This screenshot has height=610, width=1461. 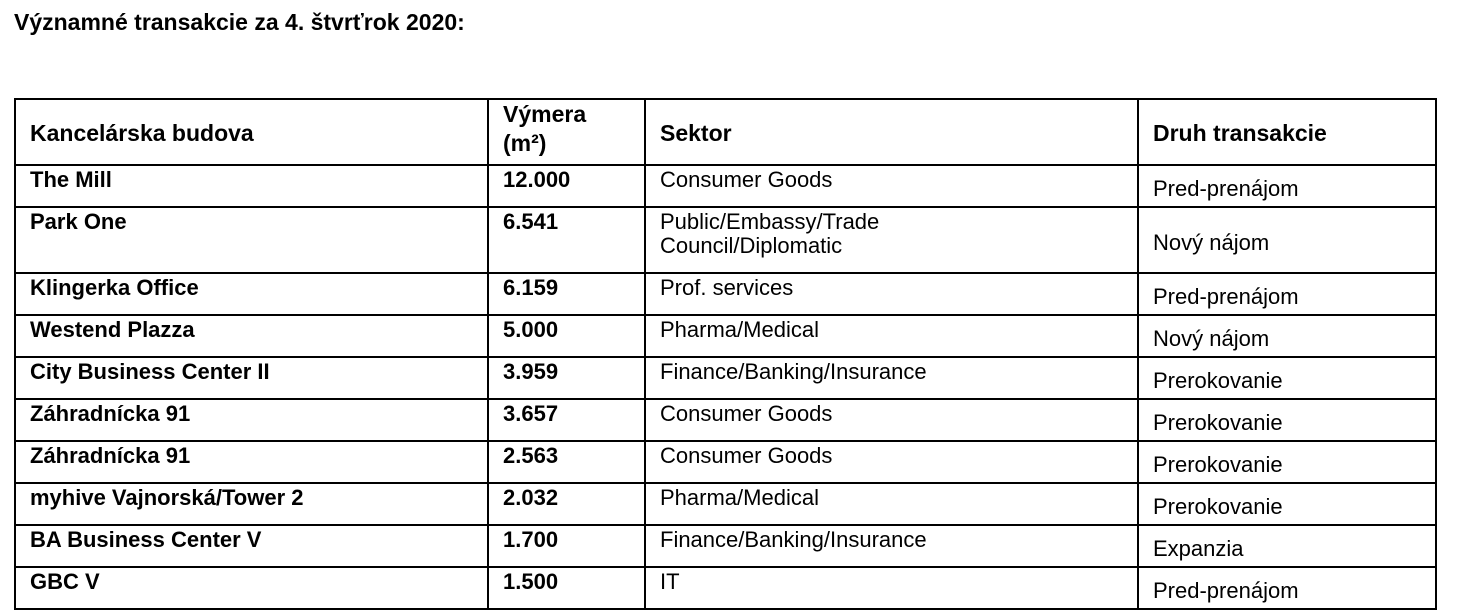 What do you see at coordinates (670, 581) in the screenshot?
I see `sector-line: IT` at bounding box center [670, 581].